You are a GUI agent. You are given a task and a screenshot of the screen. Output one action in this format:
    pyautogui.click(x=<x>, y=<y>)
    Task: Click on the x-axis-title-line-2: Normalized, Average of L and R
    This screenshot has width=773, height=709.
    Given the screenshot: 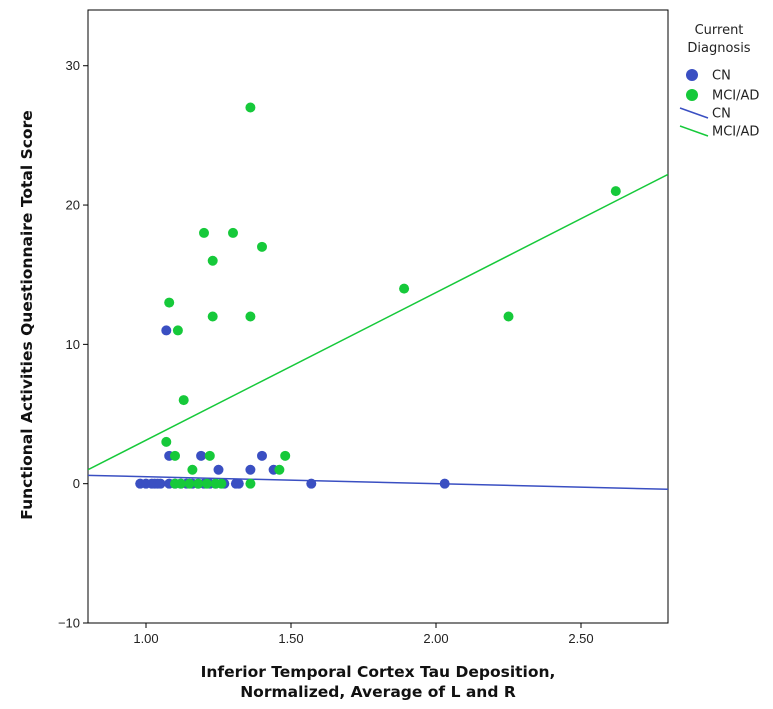 What is the action you would take?
    pyautogui.click(x=378, y=692)
    